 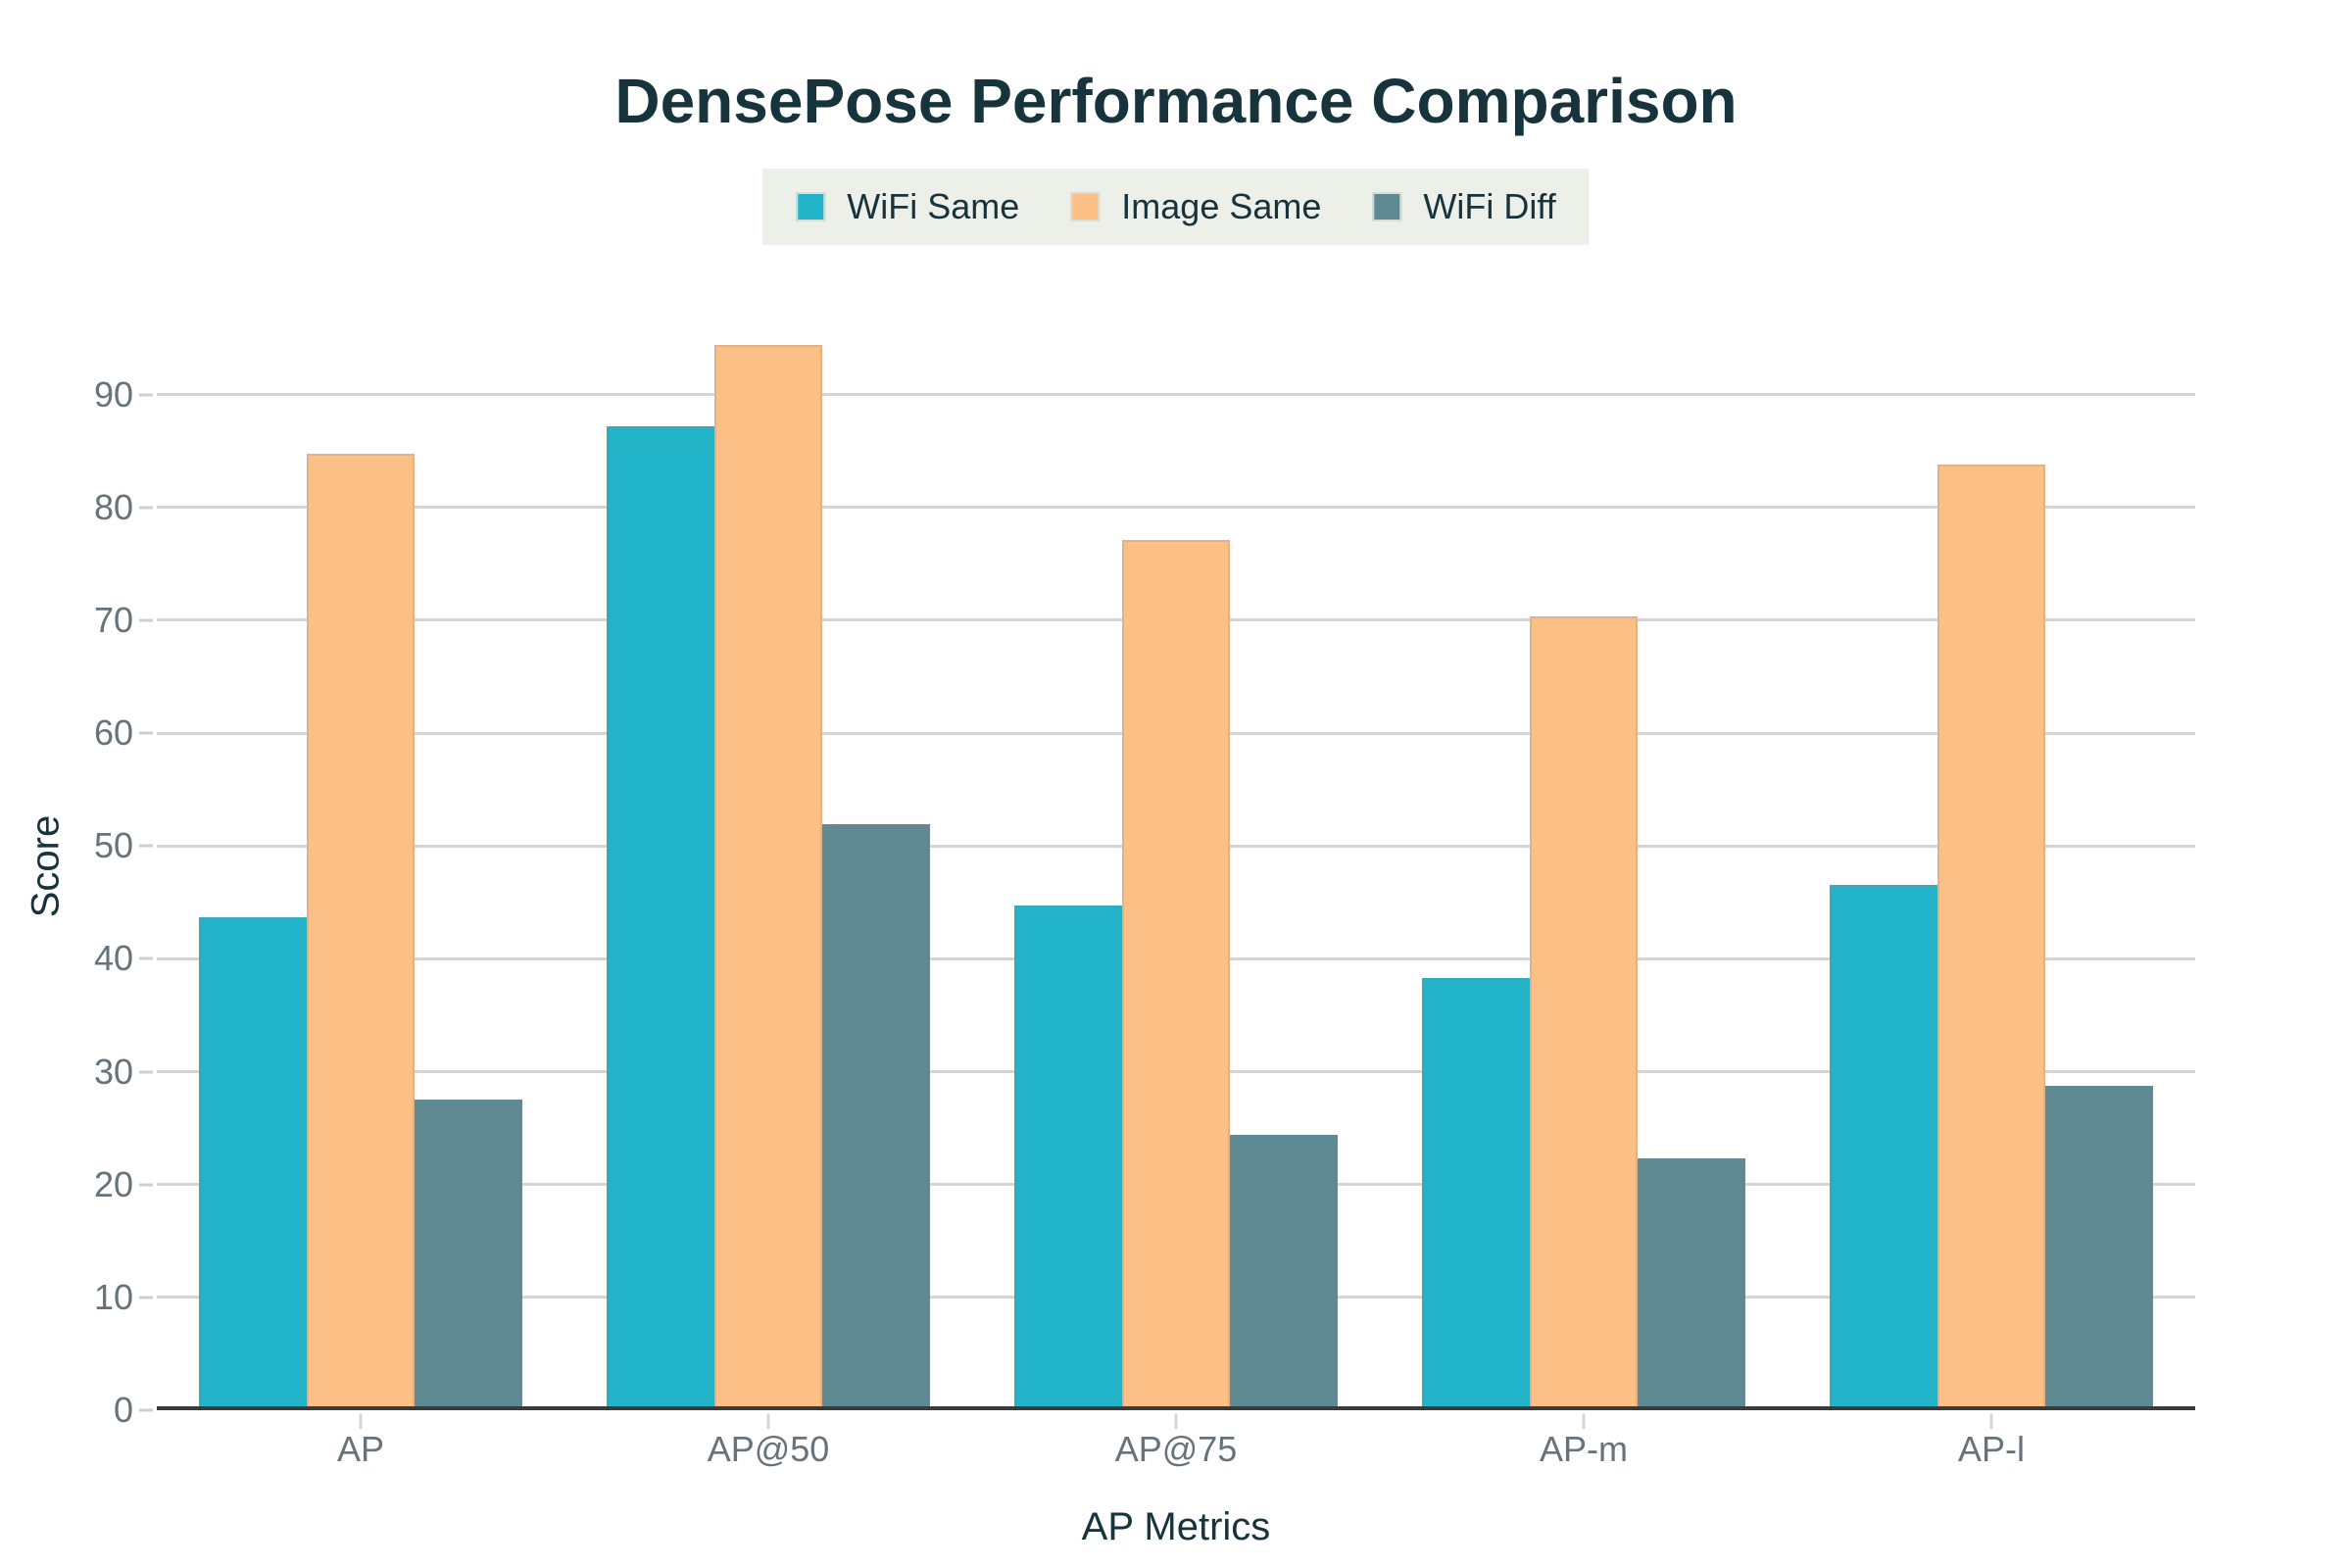 I want to click on y-axis-tick-label: 50, so click(x=113, y=845).